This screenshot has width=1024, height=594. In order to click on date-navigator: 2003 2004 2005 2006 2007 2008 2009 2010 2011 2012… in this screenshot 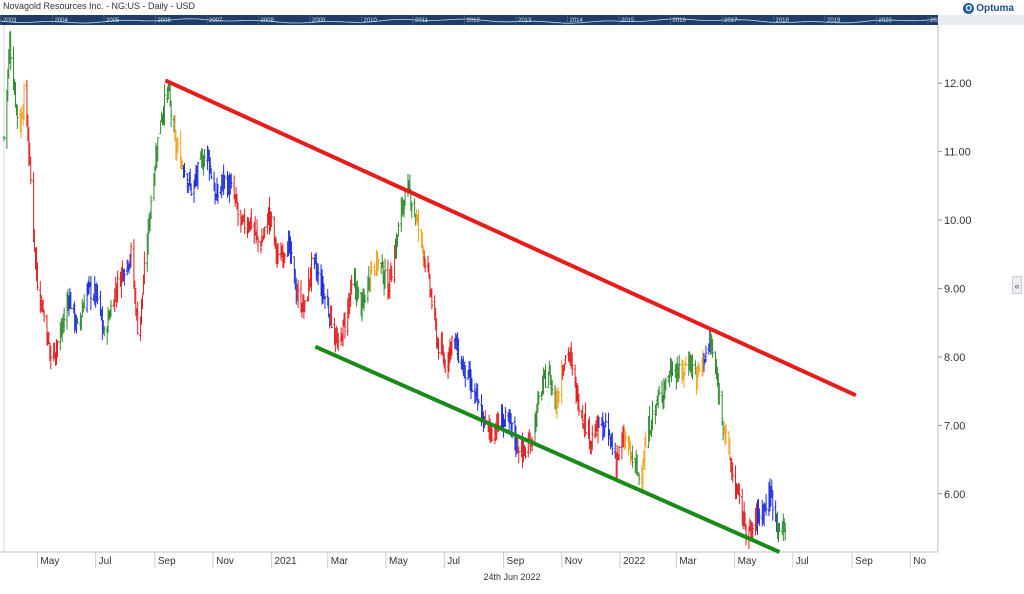, I will do `click(512, 20)`.